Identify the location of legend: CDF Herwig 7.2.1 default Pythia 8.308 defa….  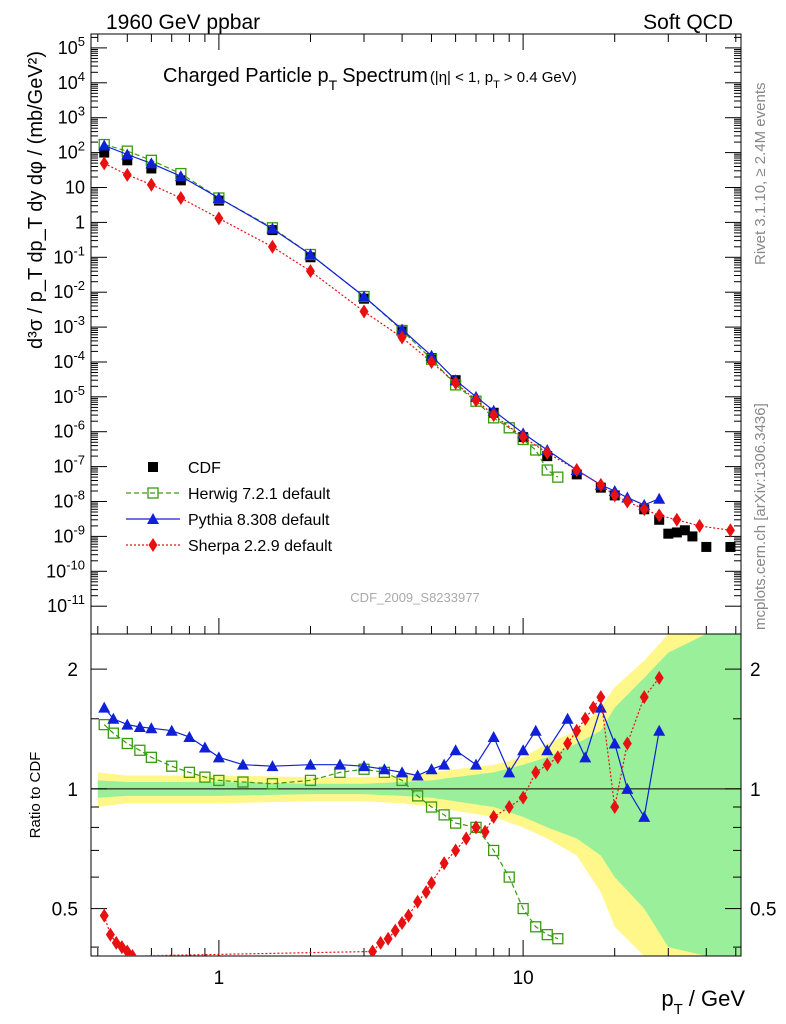
(229, 507).